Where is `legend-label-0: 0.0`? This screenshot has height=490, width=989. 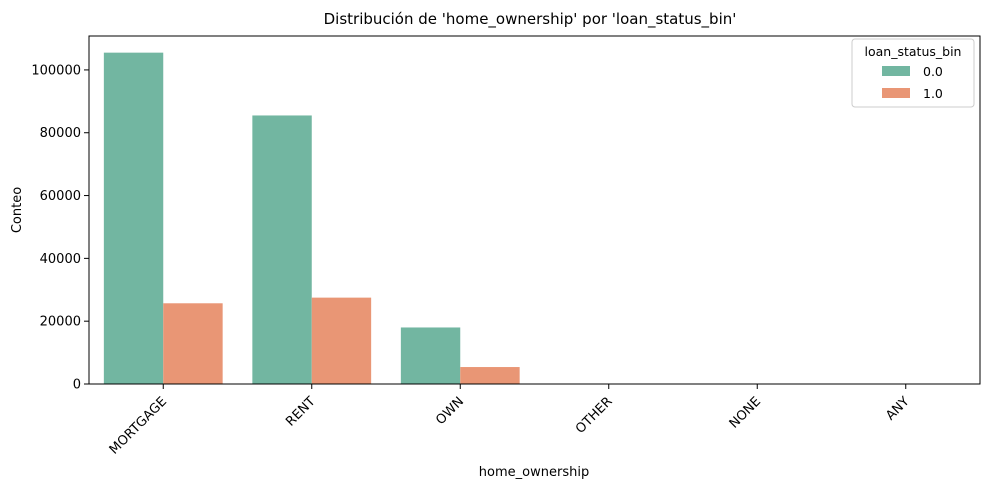 legend-label-0: 0.0 is located at coordinates (933, 71).